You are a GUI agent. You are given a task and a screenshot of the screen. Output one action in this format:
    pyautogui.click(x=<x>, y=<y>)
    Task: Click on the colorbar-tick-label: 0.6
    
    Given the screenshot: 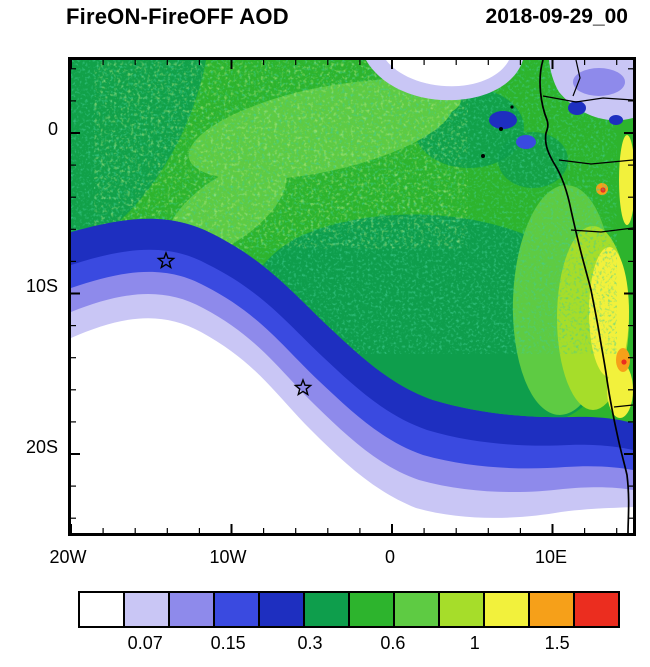 What is the action you would take?
    pyautogui.click(x=393, y=643)
    